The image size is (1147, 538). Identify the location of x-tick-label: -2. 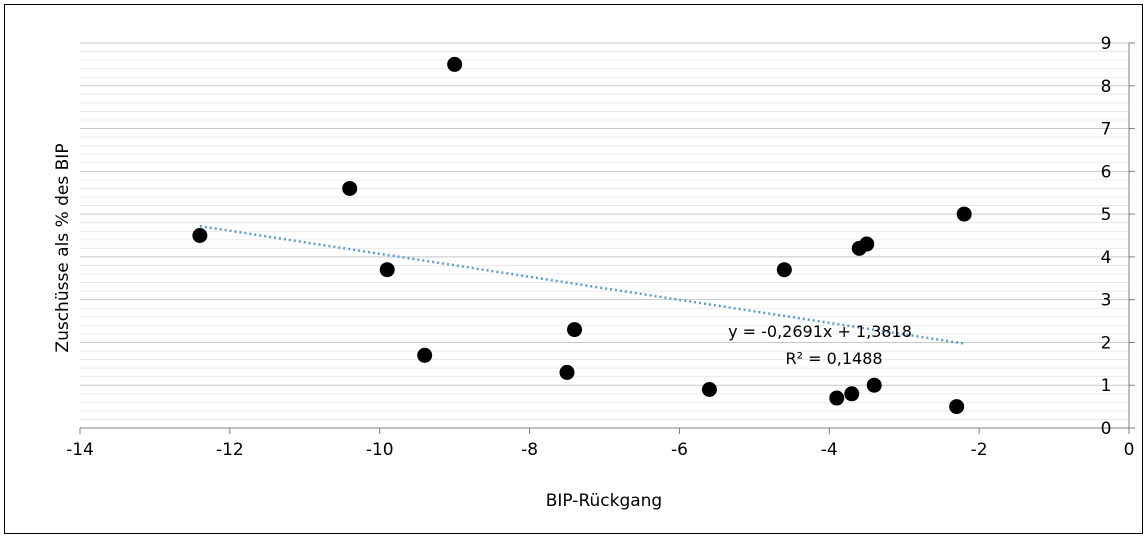
(979, 450).